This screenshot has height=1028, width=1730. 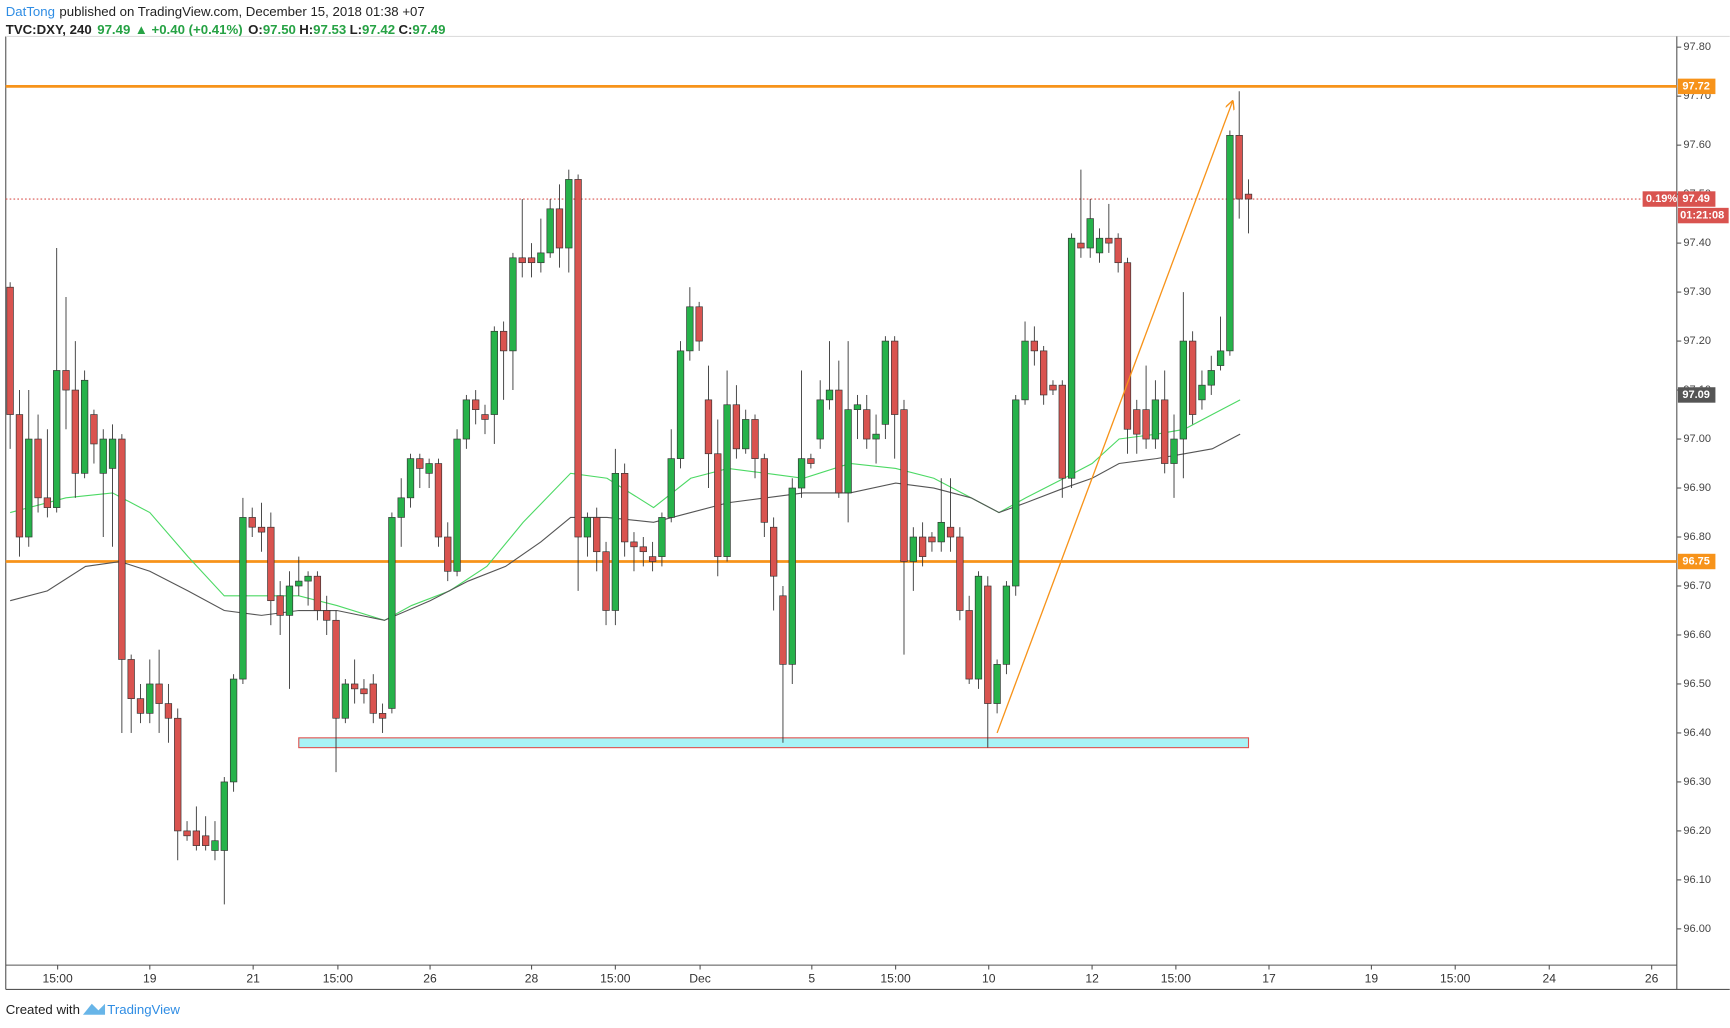 I want to click on y-tick-label: 96.80, so click(x=1697, y=537).